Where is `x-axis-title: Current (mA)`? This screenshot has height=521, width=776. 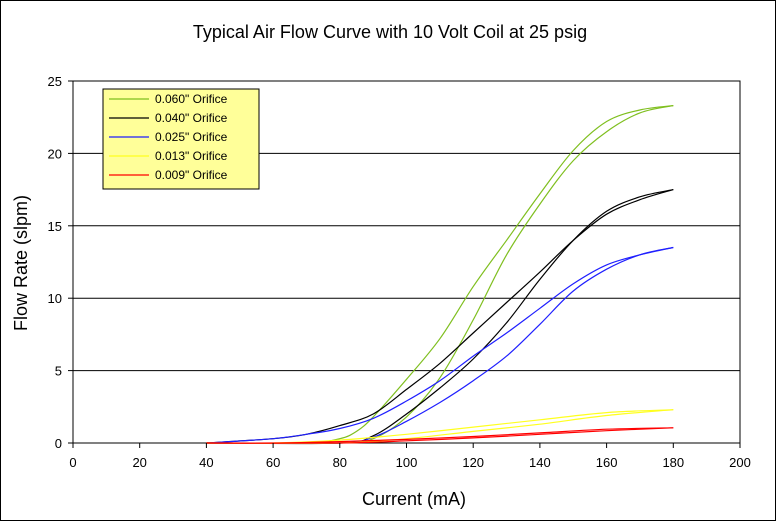 x-axis-title: Current (mA) is located at coordinates (414, 499).